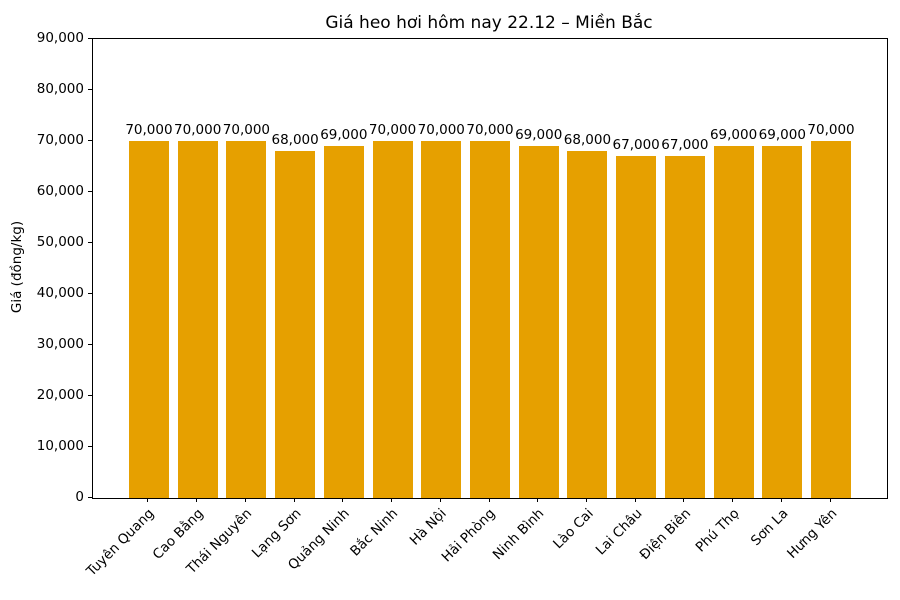 Image resolution: width=900 pixels, height=600 pixels. I want to click on y-tick-label: 50,000, so click(60, 241).